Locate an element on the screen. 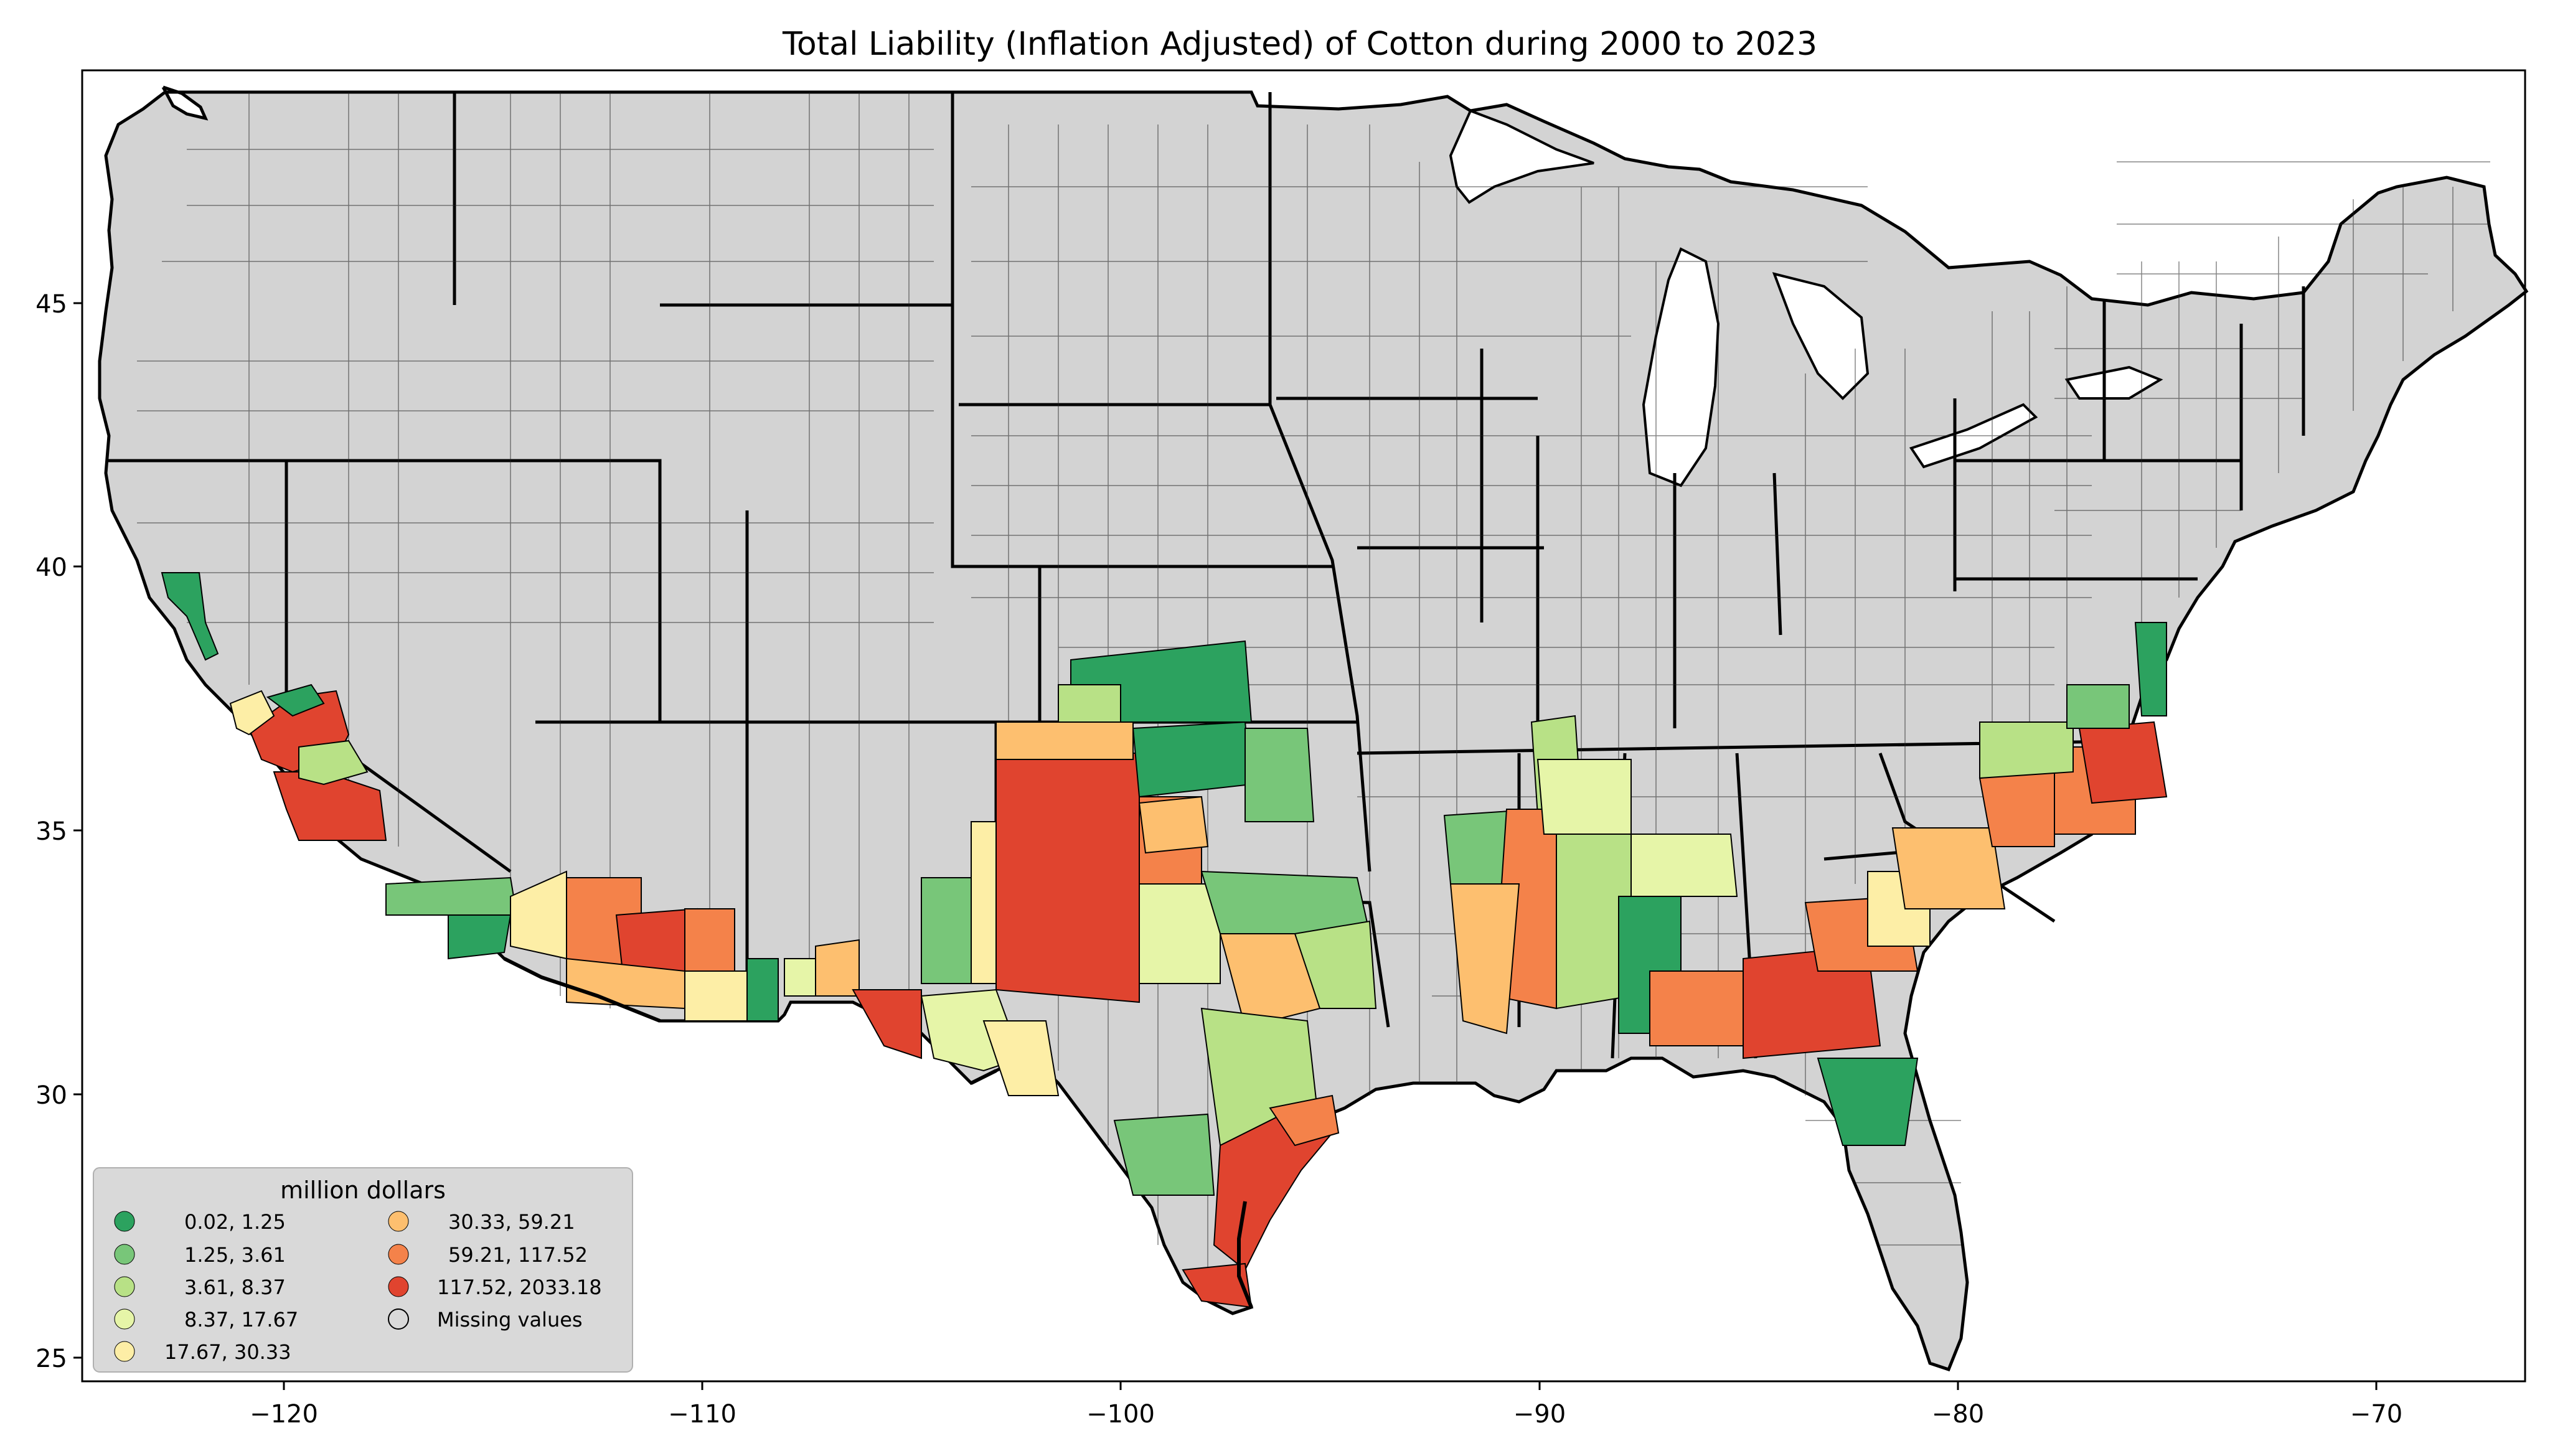 This screenshot has height=1456, width=2550. y-axis: 45 40 35 30 25 is located at coordinates (58, 831).